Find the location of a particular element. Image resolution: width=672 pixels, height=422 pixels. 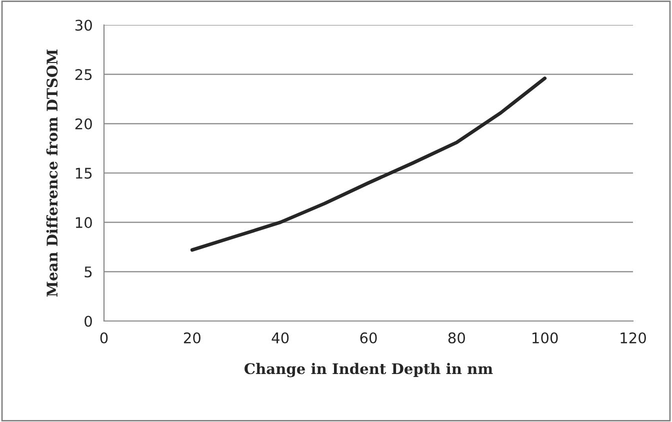

y-tick-label: 10 is located at coordinates (84, 222).